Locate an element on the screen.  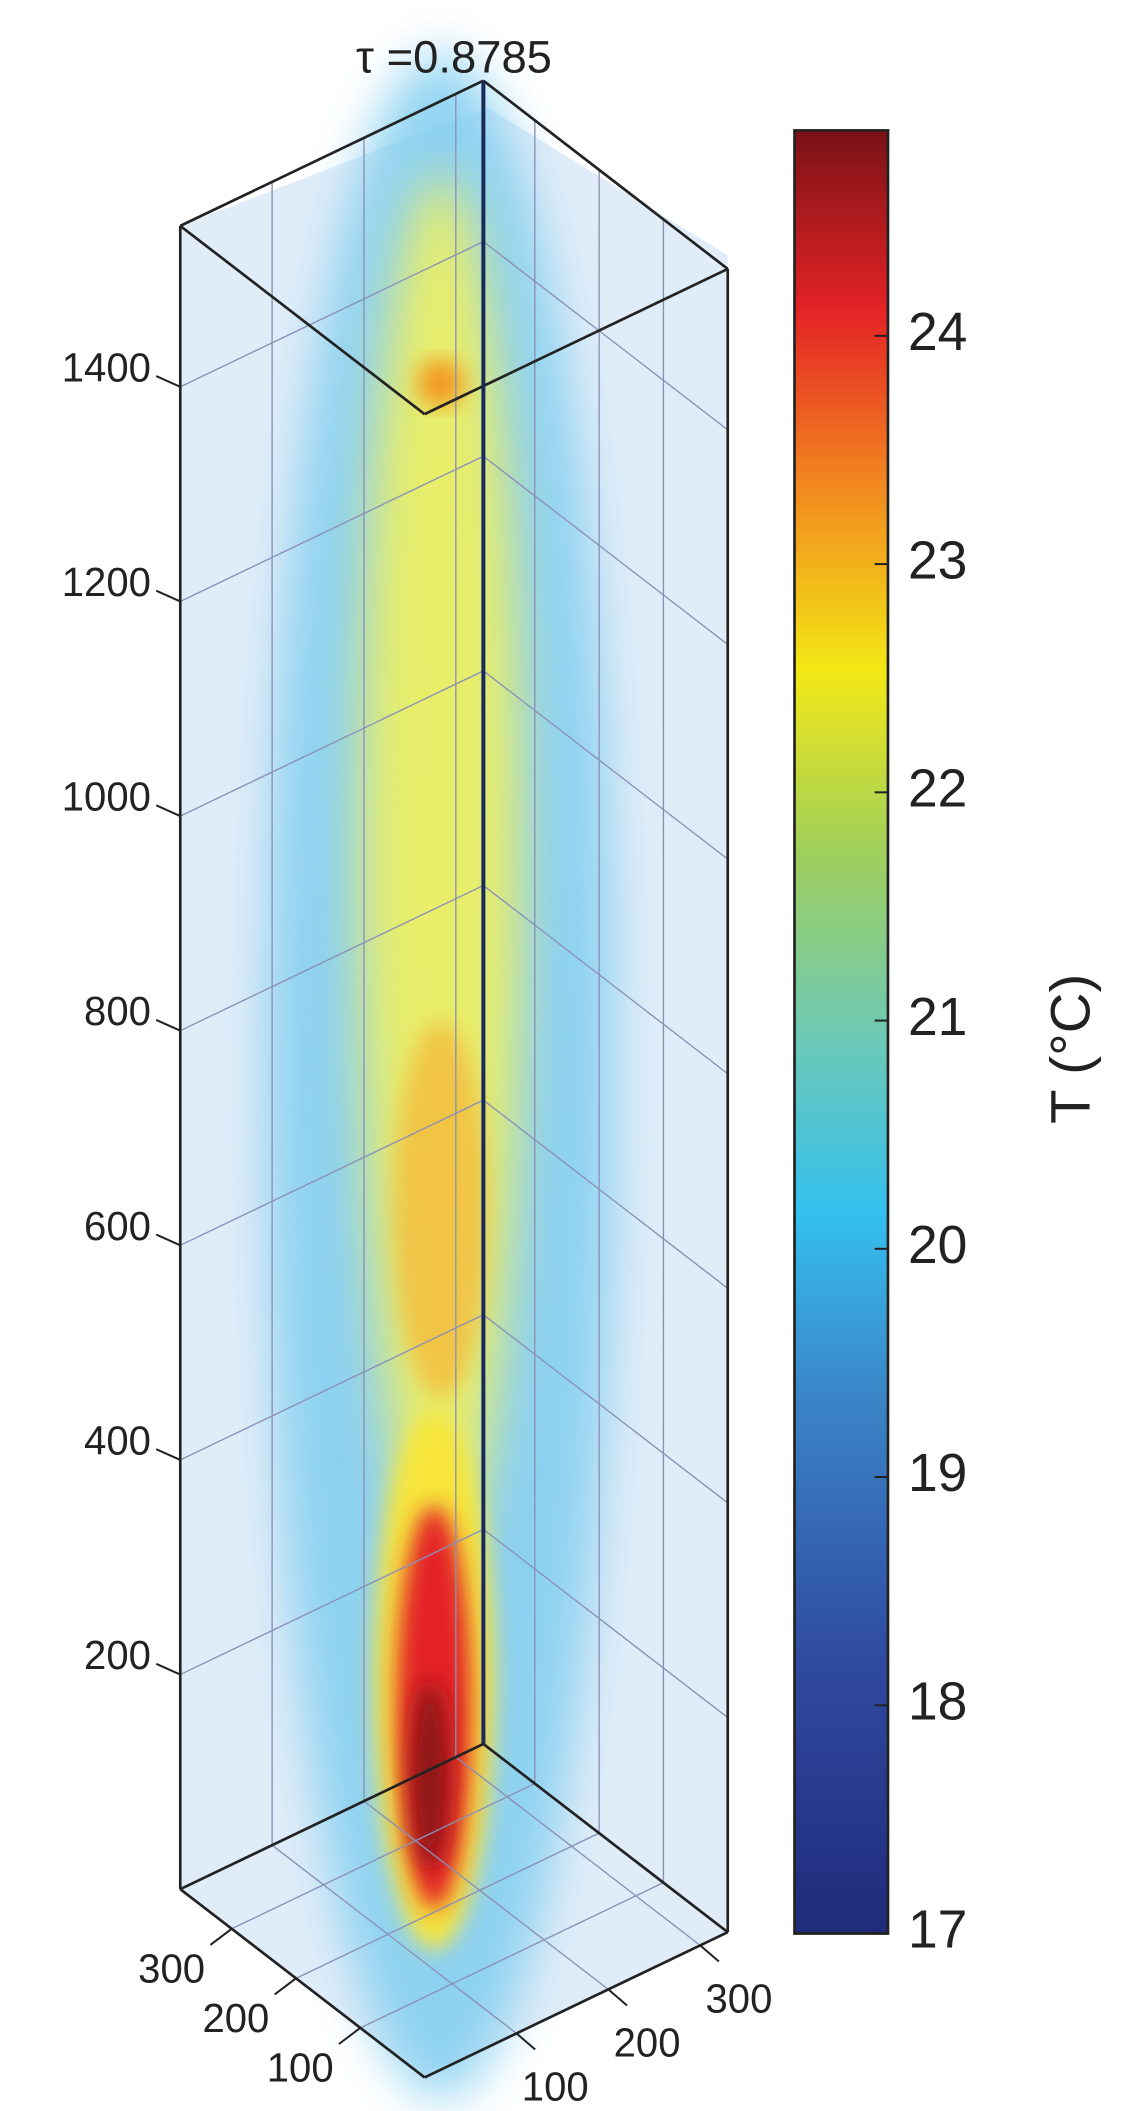
x-tick-label: 300 is located at coordinates (171, 1968).